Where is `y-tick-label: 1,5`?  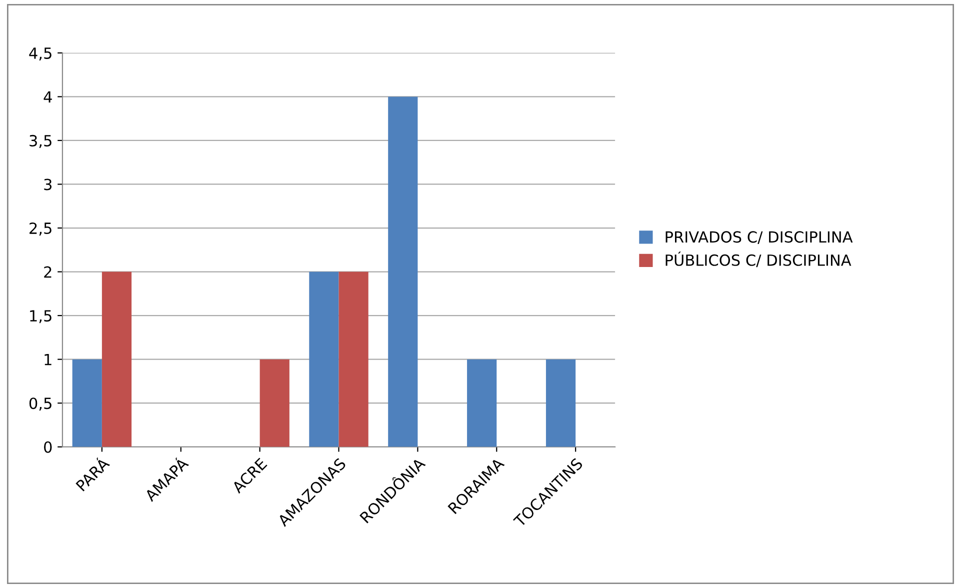 y-tick-label: 1,5 is located at coordinates (41, 317).